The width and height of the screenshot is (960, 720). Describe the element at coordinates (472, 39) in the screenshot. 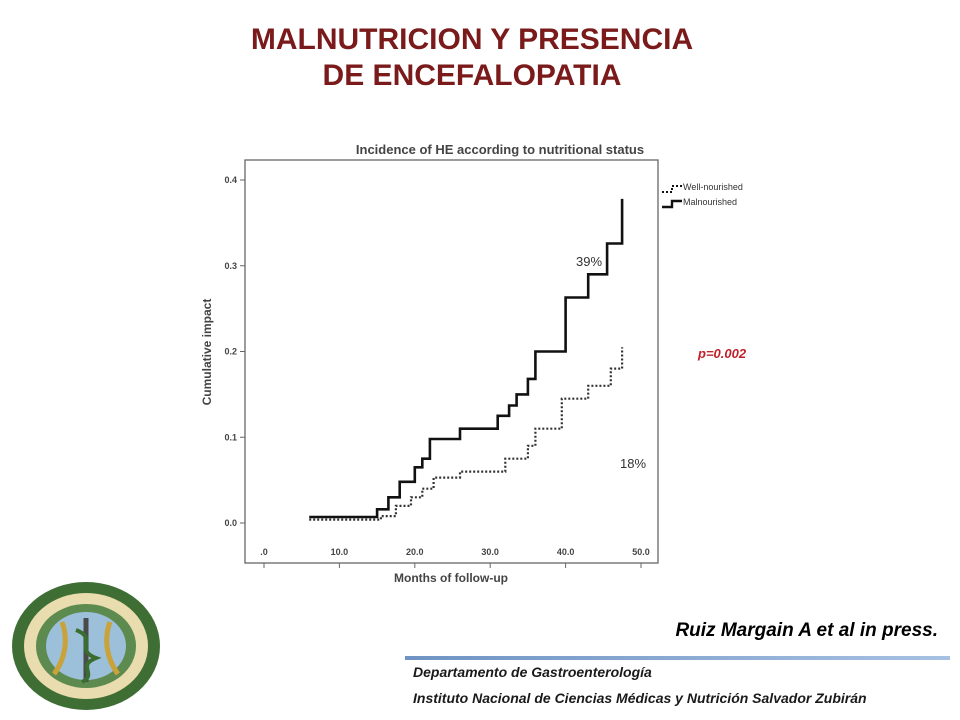

I see `title-line-1: MALNUTRICION Y PRESENCIA` at that location.